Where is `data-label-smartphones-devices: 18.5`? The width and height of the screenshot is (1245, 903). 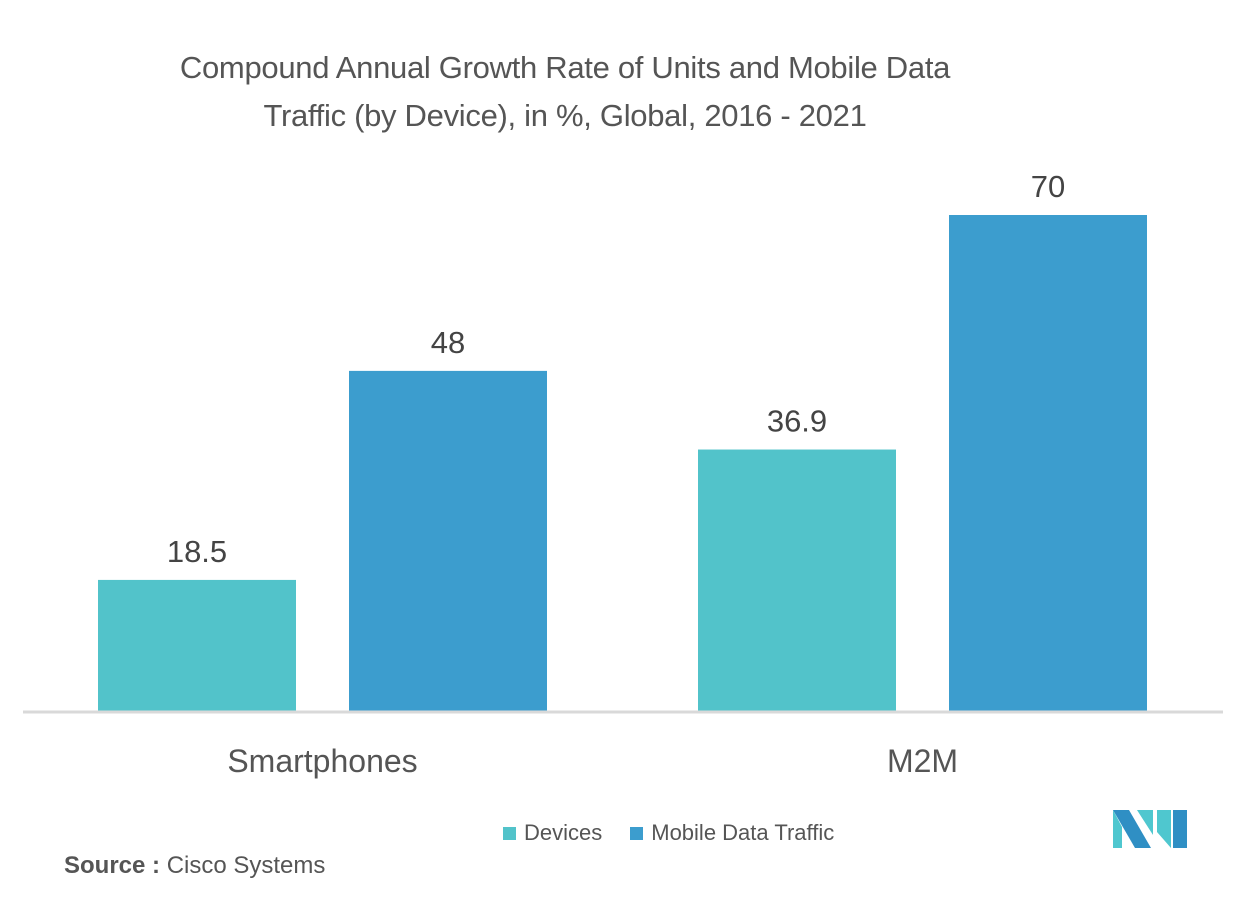
data-label-smartphones-devices: 18.5 is located at coordinates (197, 551).